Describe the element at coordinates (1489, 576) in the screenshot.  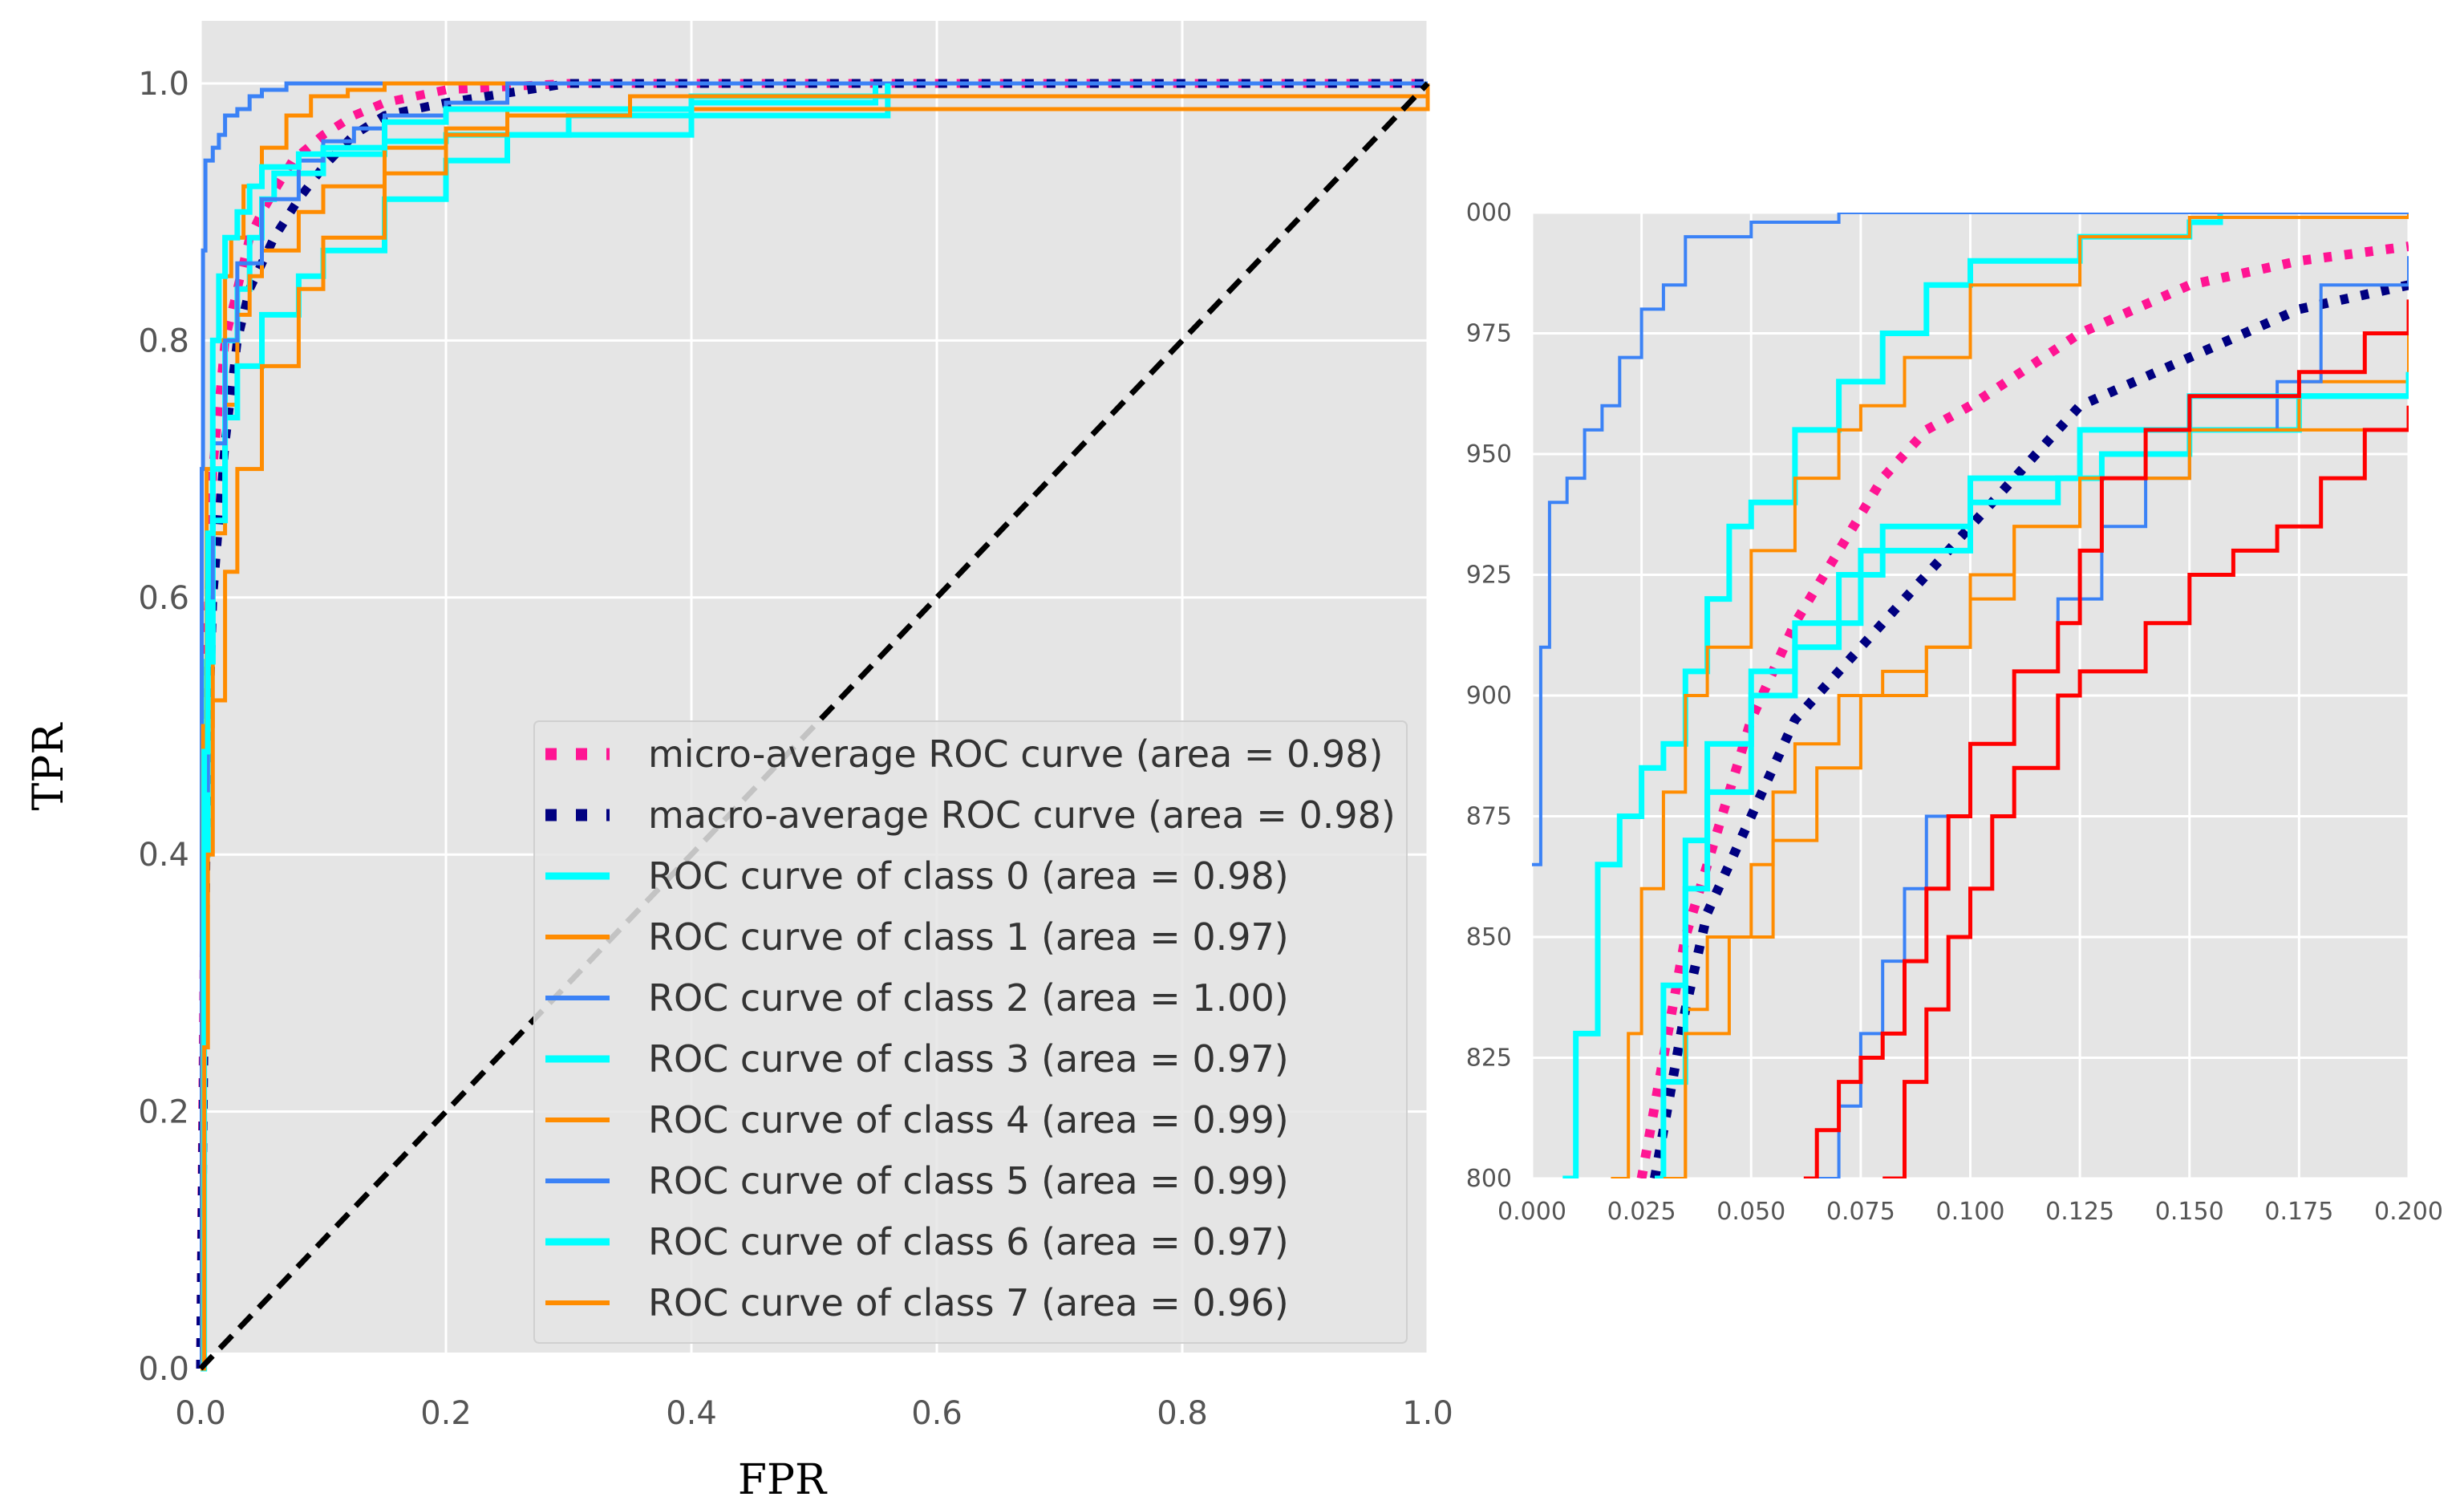
I see `zoom-y-tick-label: 925` at that location.